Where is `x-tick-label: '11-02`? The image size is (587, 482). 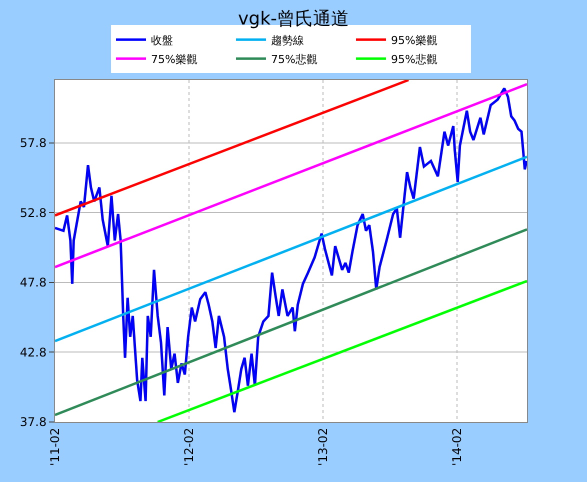 x-tick-label: '11-02 is located at coordinates (55, 447).